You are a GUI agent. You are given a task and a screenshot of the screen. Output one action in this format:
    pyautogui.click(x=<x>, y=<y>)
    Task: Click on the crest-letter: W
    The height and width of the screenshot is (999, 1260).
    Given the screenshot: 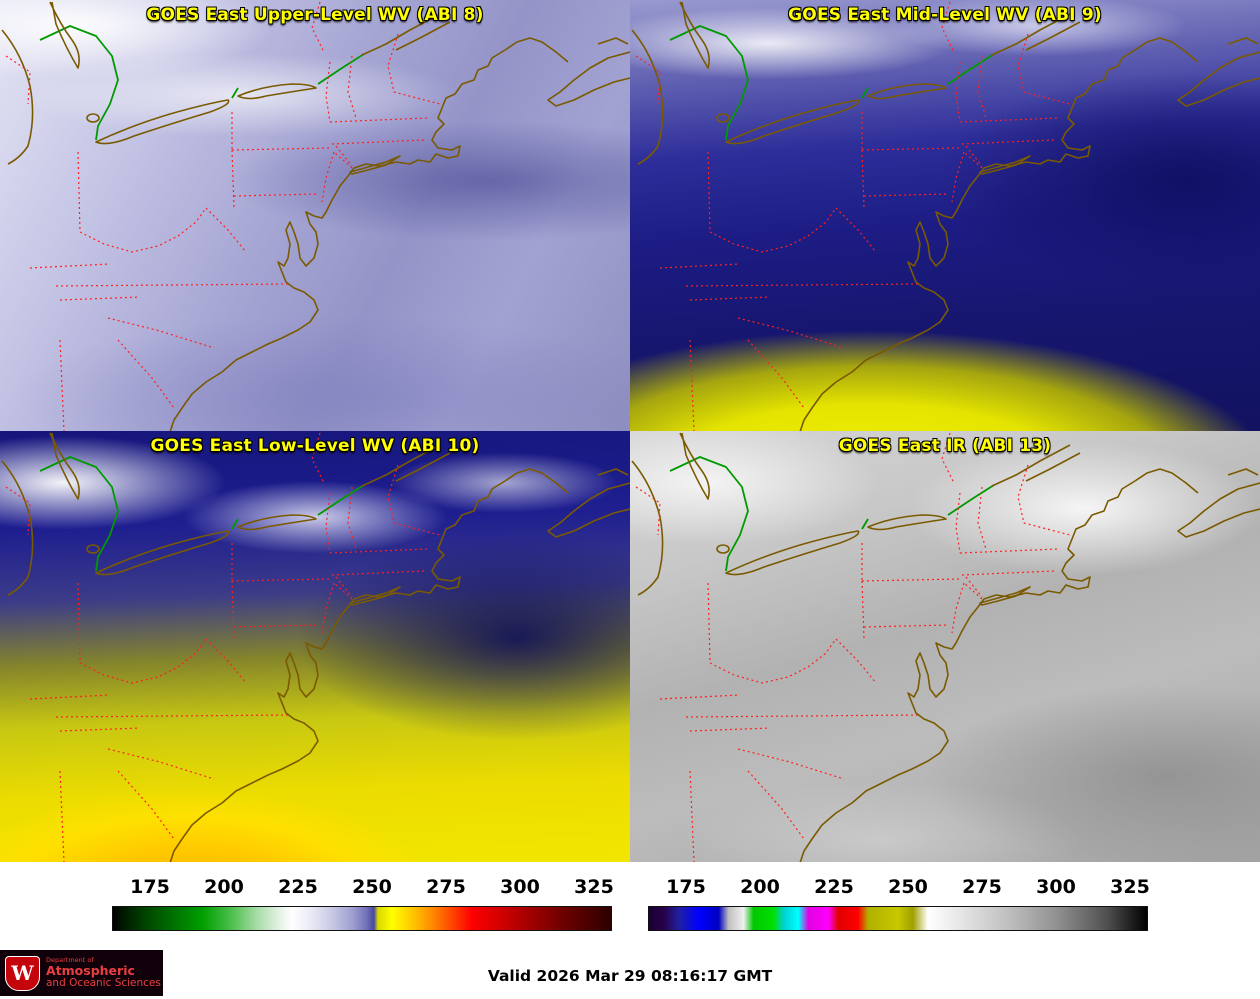 What is the action you would take?
    pyautogui.click(x=22, y=973)
    